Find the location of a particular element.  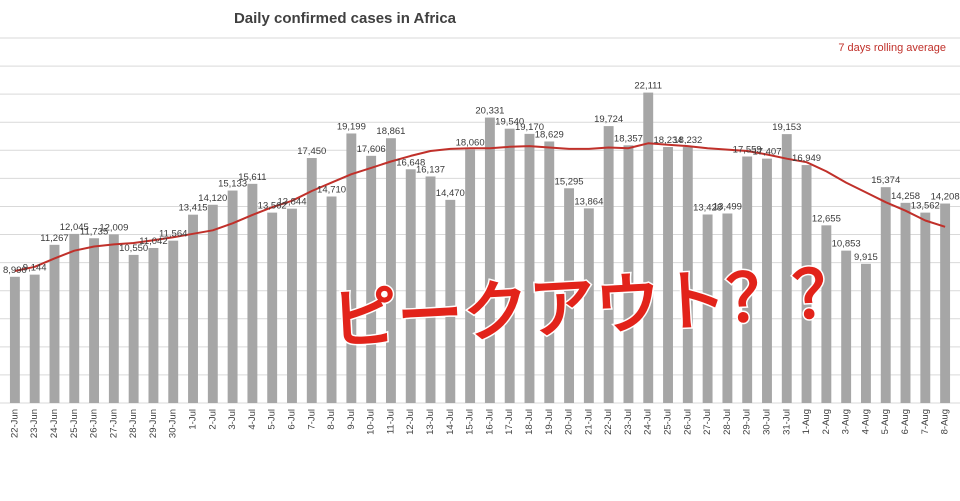

x-tick-label: 22-Jul is located at coordinates (608, 422).